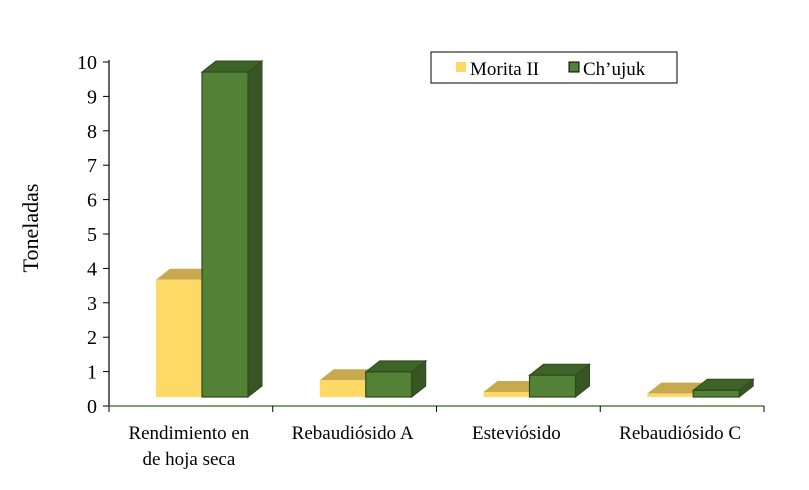  I want to click on x-tick-label: Rebaudiósido C, so click(680, 433).